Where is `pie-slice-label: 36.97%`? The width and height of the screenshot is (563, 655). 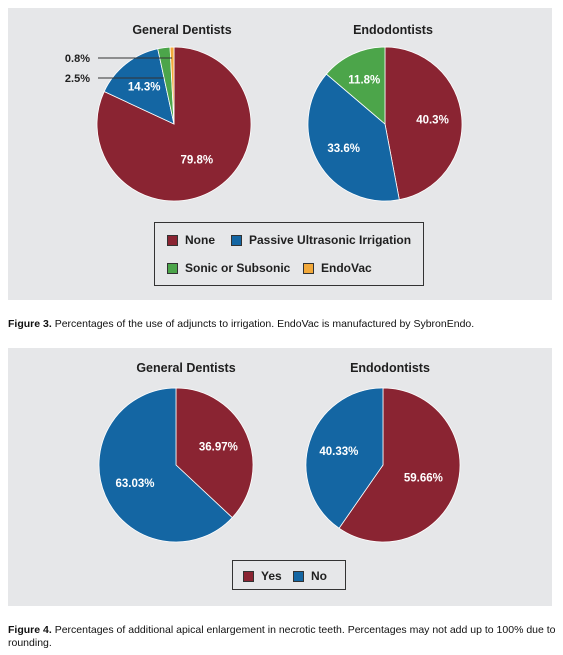 pie-slice-label: 36.97% is located at coordinates (218, 448).